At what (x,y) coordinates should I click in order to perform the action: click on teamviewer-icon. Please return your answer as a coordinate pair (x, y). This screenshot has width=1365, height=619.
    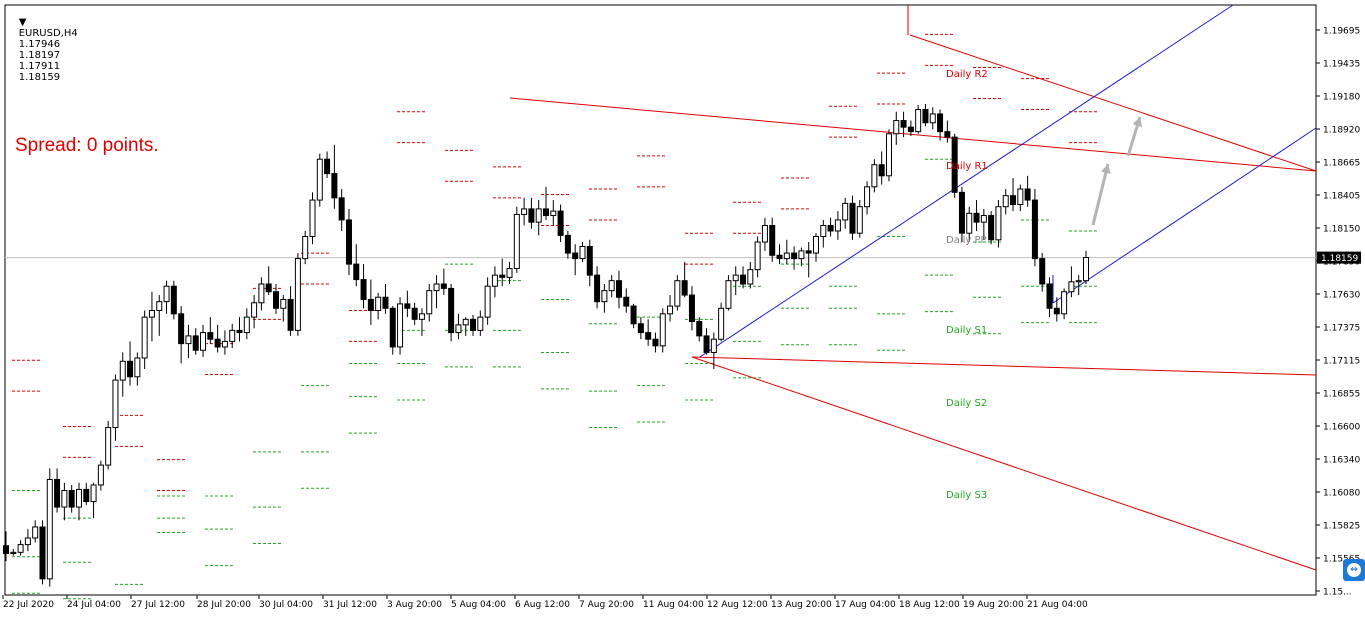
    Looking at the image, I should click on (1354, 570).